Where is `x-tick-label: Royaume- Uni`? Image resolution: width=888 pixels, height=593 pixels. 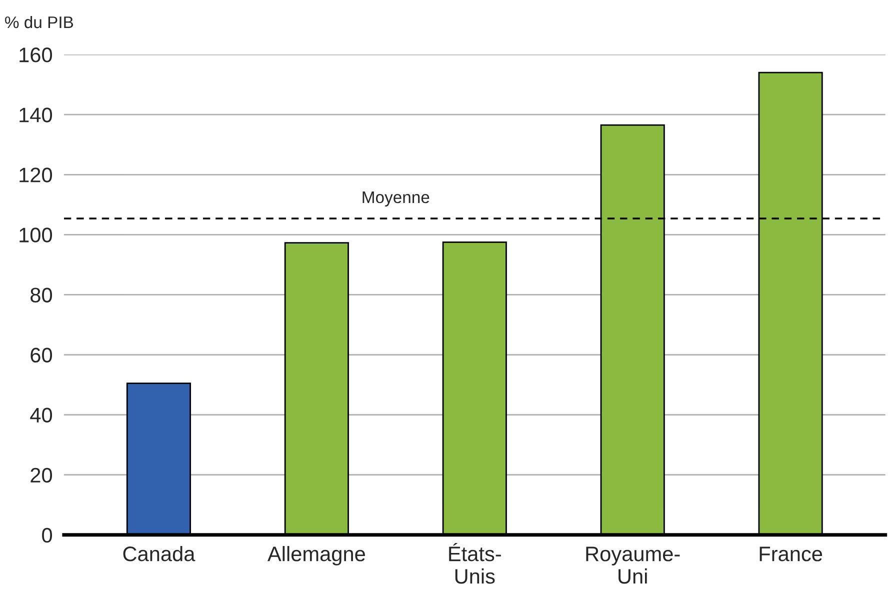 x-tick-label: Royaume- Uni is located at coordinates (633, 565).